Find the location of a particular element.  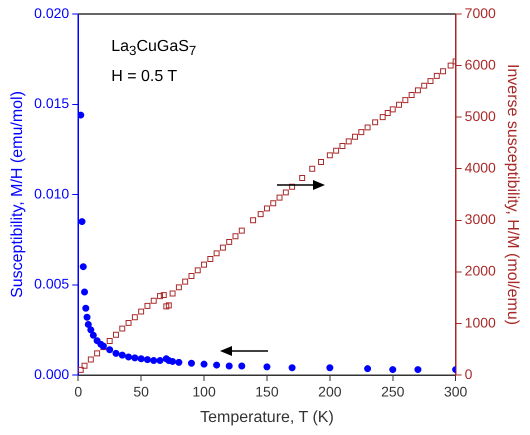

y2-tick-label: 0 is located at coordinates (468, 374).